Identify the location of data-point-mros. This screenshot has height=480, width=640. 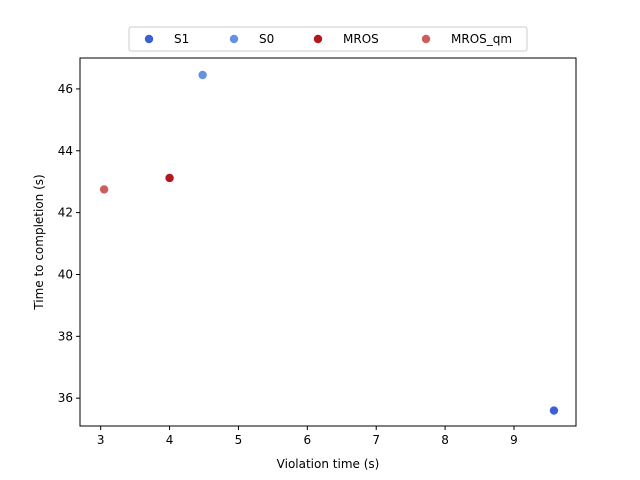
(169, 178).